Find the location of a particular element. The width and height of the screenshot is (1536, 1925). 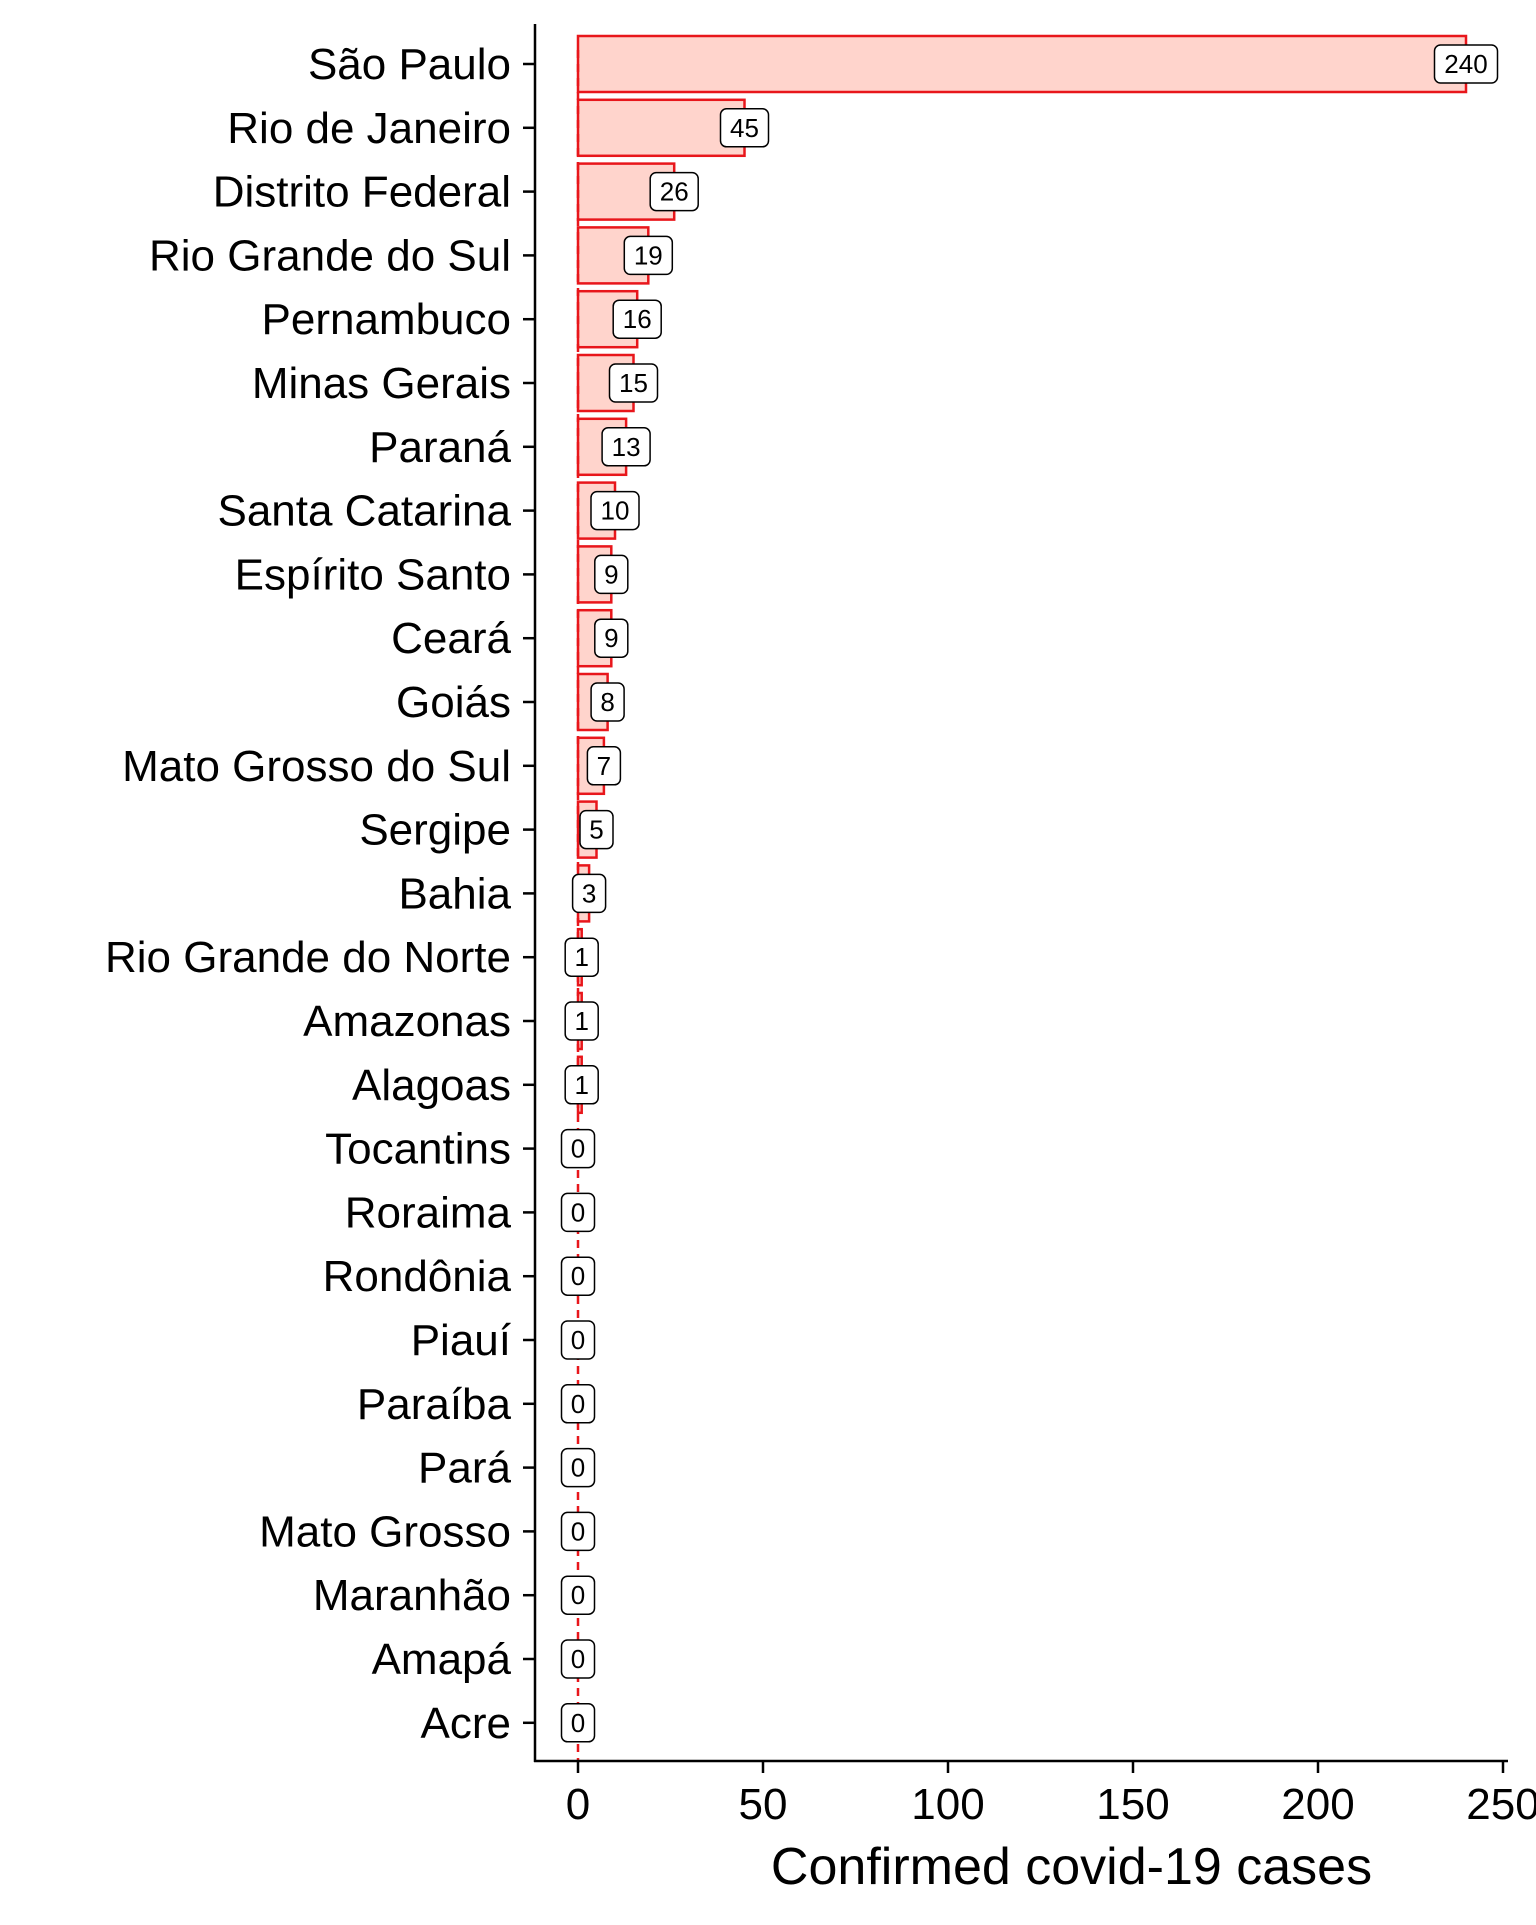

y-tick-label-parana: Paraná is located at coordinates (440, 447).